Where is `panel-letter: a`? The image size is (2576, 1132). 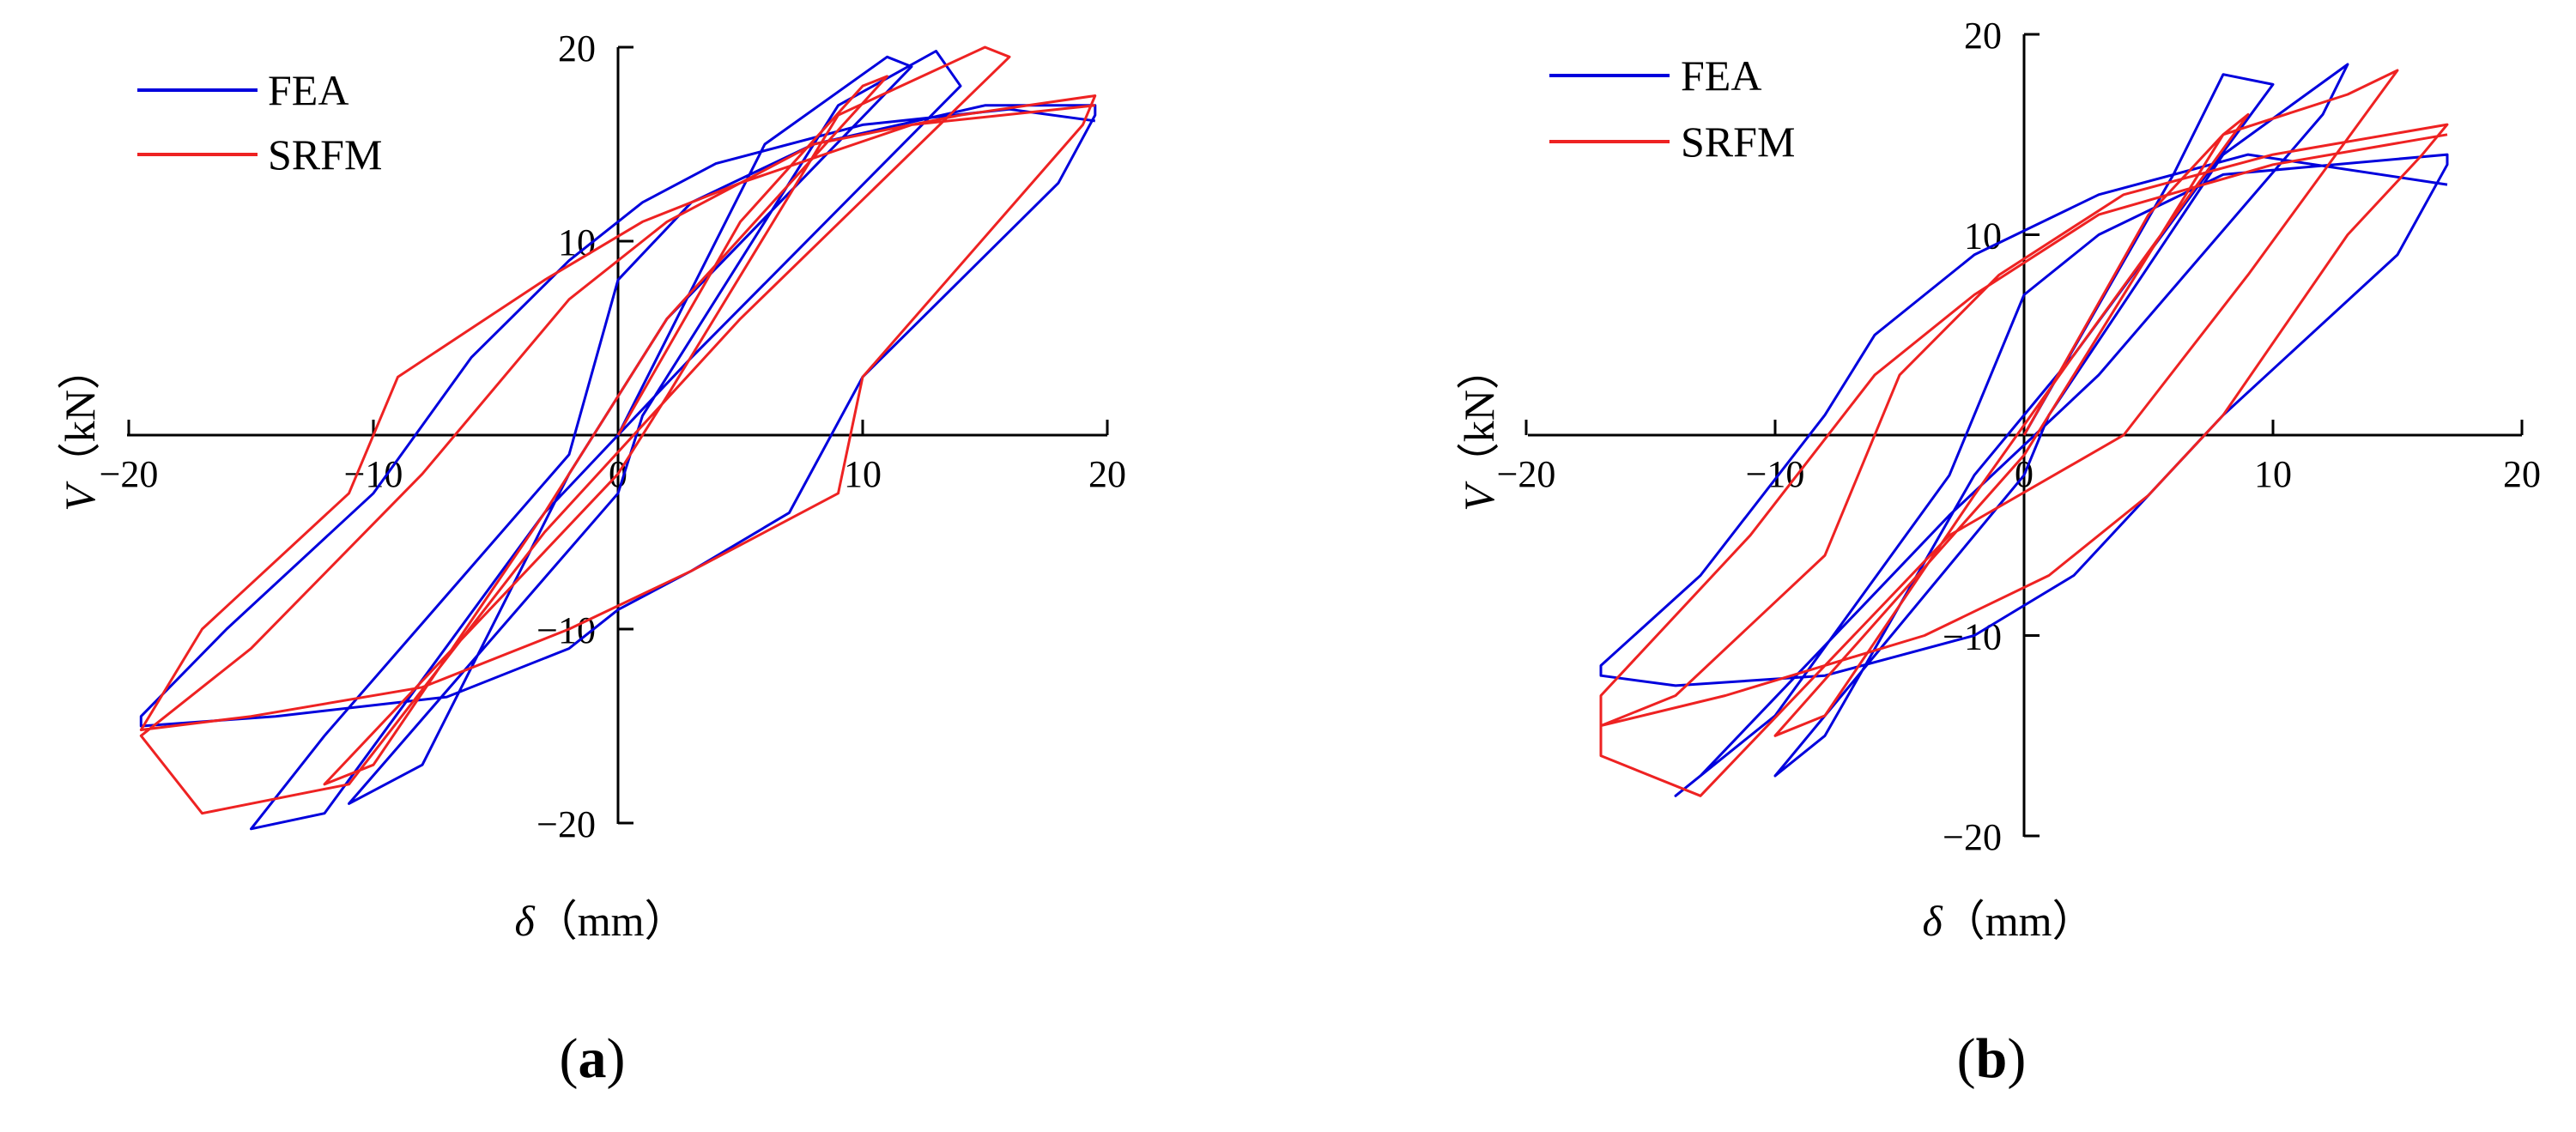 panel-letter: a is located at coordinates (593, 1058).